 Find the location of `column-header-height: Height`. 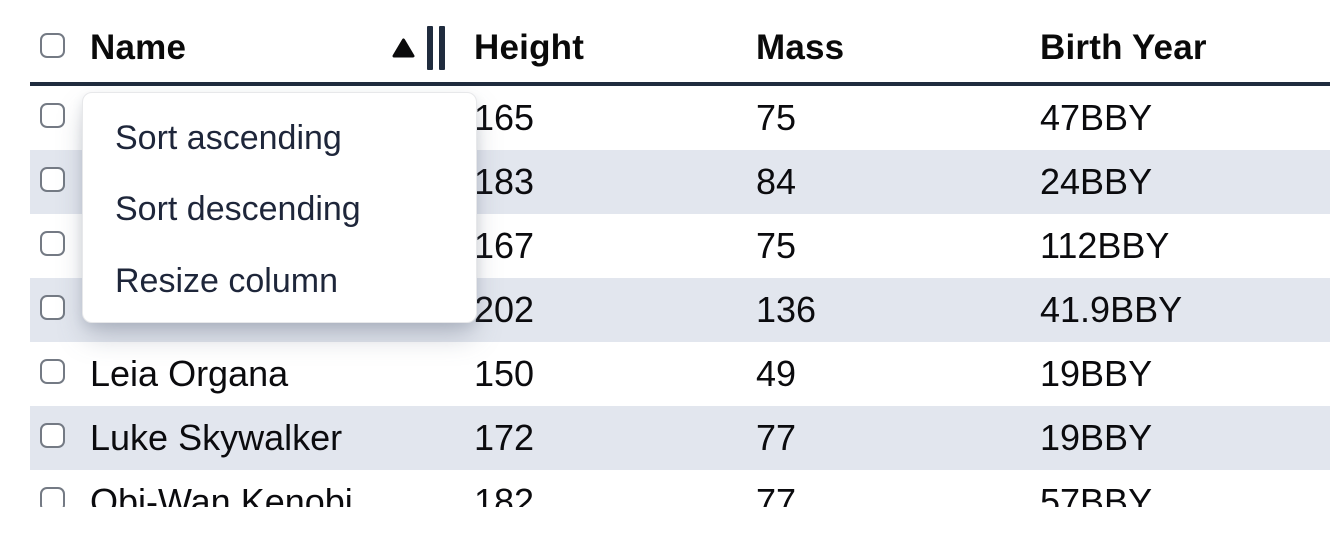

column-header-height: Height is located at coordinates (605, 48).